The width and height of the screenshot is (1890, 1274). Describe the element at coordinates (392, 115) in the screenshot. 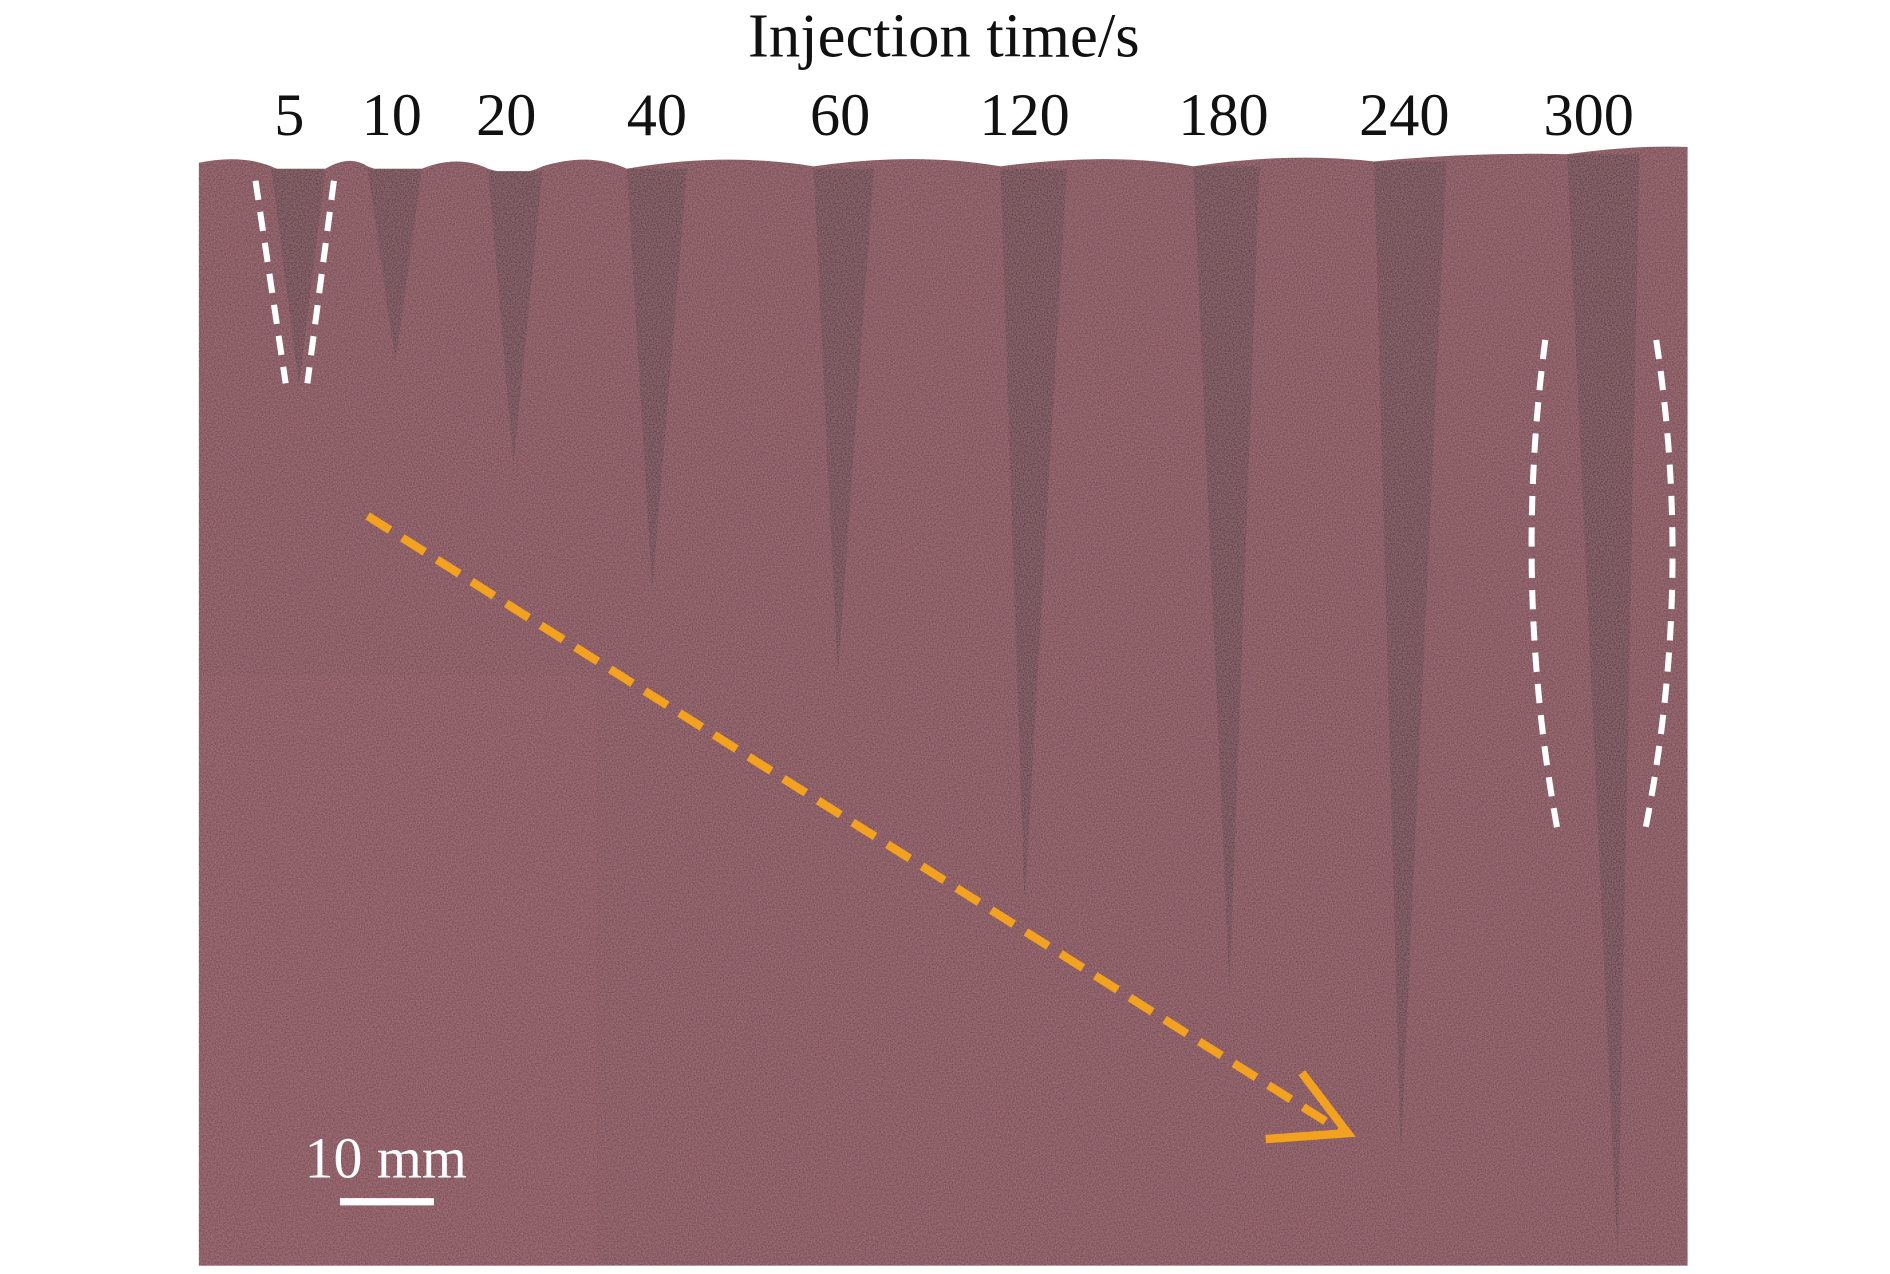

I see `time-label: 10` at that location.